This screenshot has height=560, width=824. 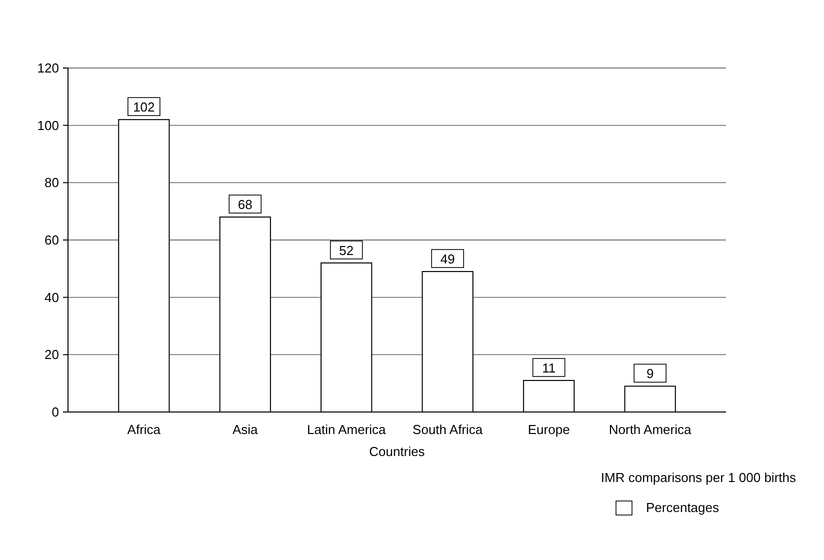 I want to click on y-tick-label: 0, so click(x=55, y=412).